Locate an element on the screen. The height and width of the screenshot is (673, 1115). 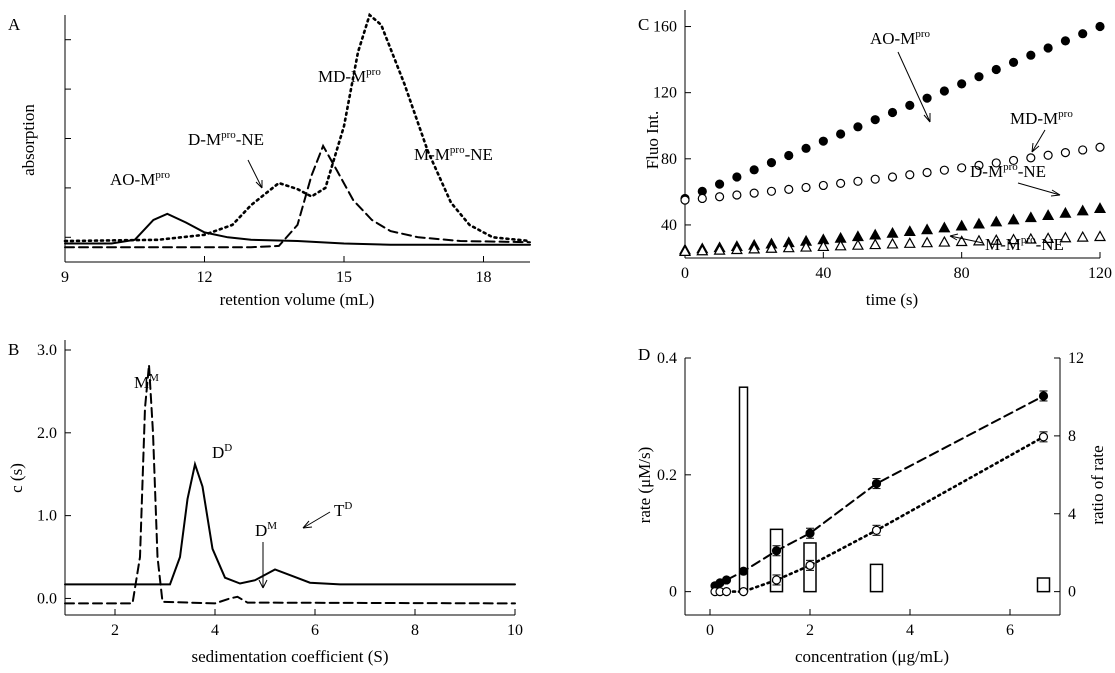
arrow-c-md is located at coordinates (1038, 141).